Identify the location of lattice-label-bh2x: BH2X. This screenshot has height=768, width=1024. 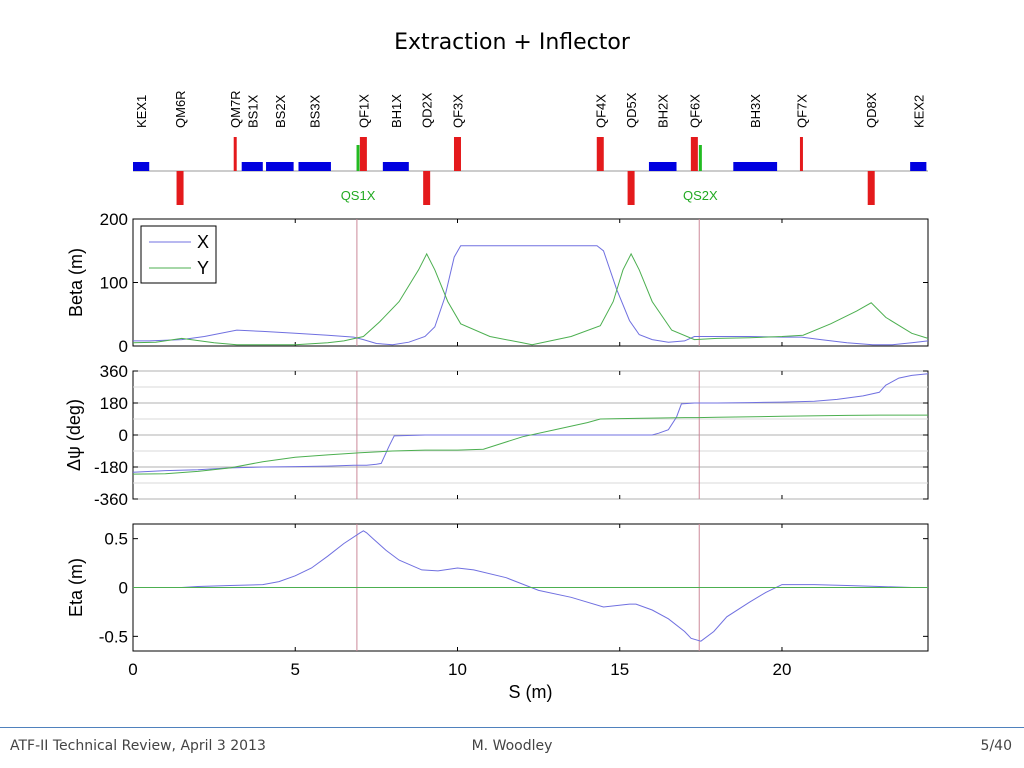
(663, 111).